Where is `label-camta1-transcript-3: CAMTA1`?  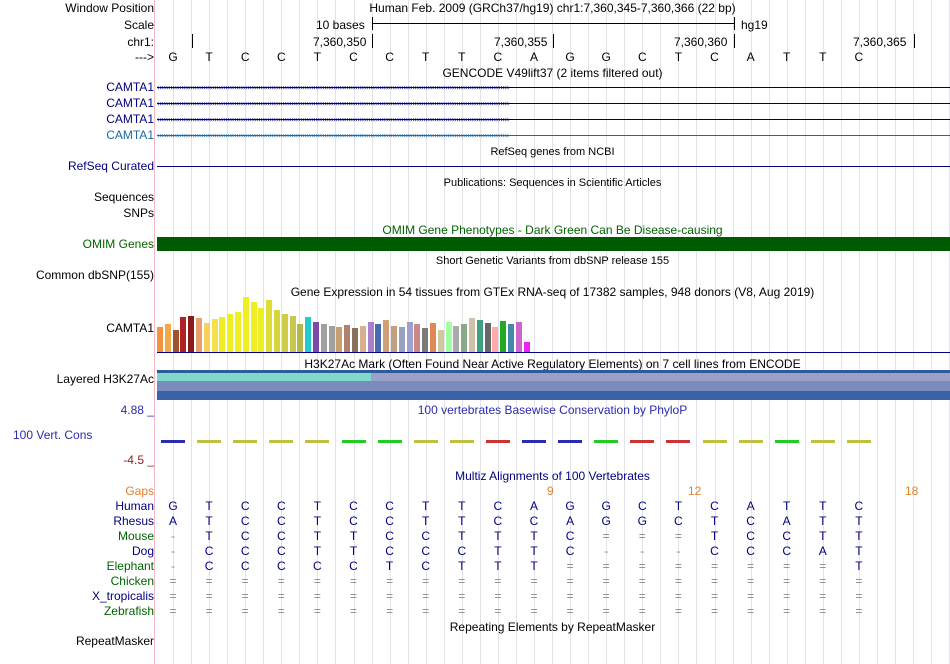 label-camta1-transcript-3: CAMTA1 is located at coordinates (130, 119).